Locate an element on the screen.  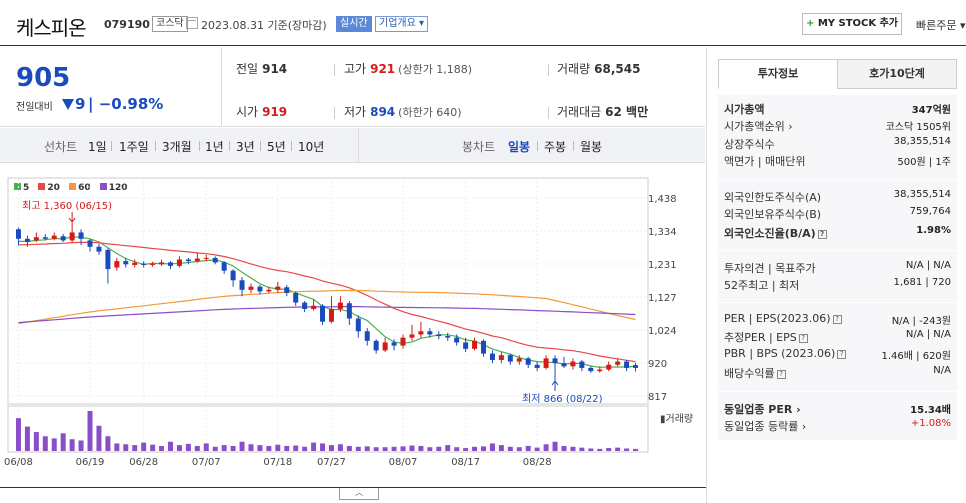
period-1y: 1년 is located at coordinates (214, 147).